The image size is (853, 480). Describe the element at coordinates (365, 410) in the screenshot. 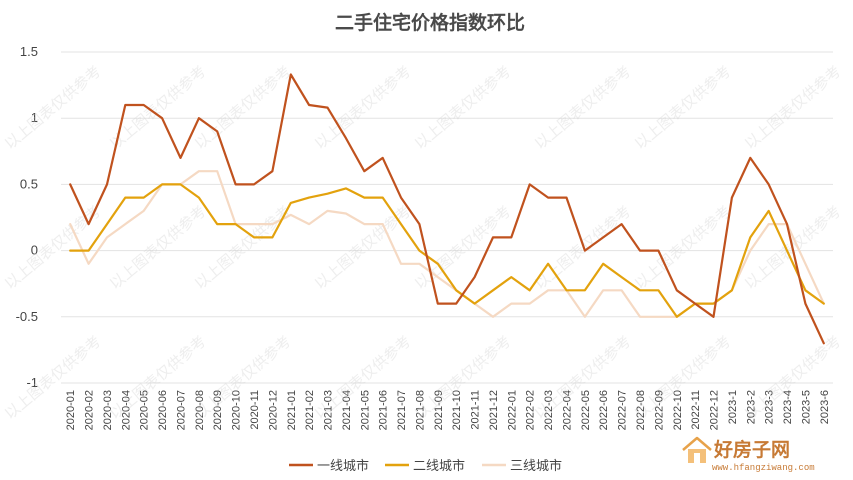

I see `x-tick-label: 2021-05` at that location.